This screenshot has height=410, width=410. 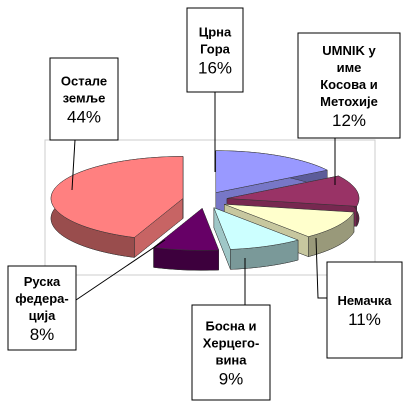 I want to click on category-label: име, so click(x=349, y=67).